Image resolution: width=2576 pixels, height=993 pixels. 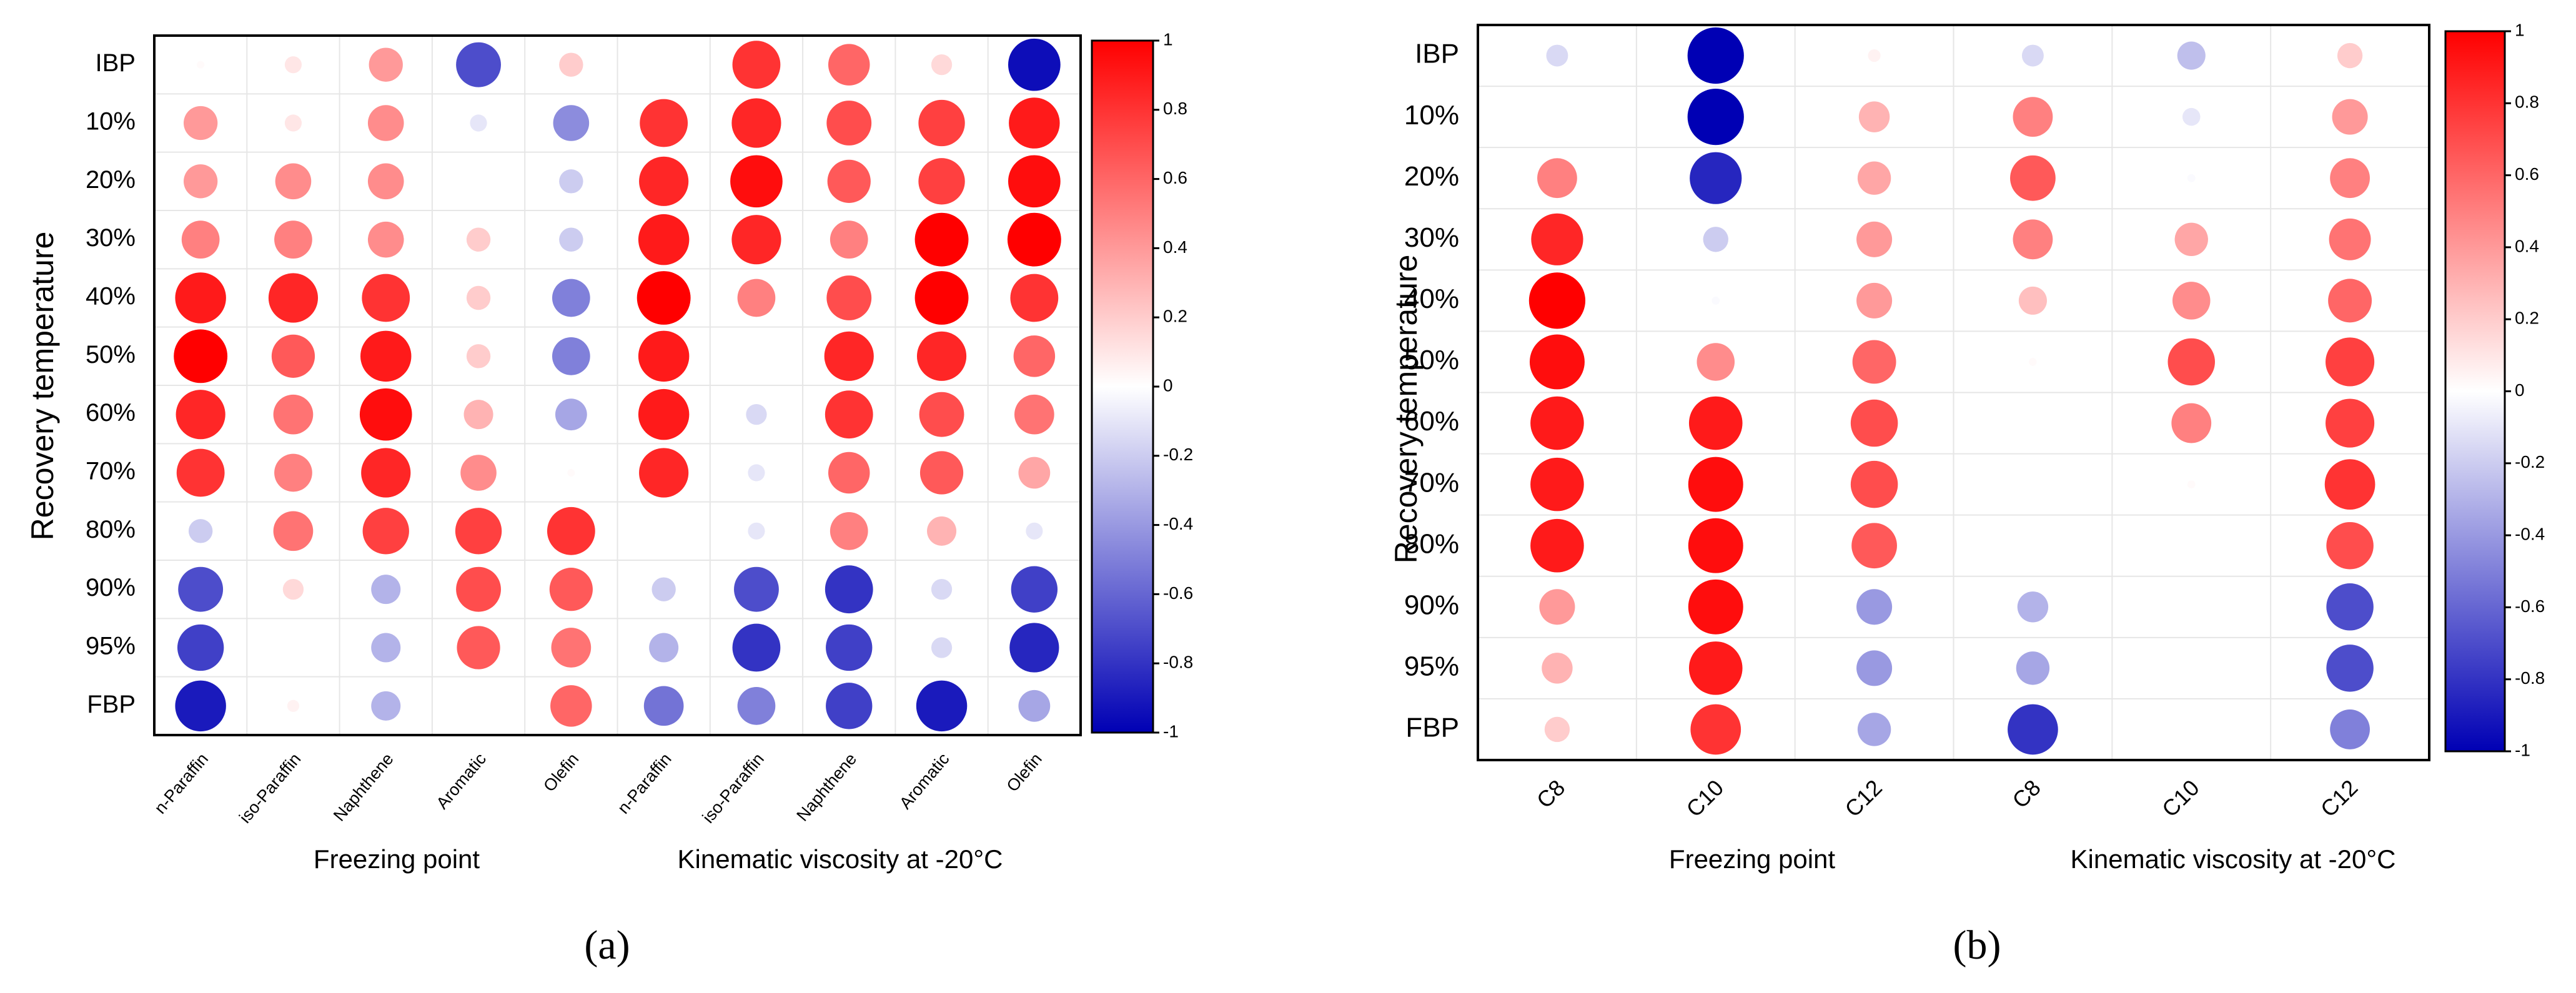 I want to click on panel-a-x-tick-label: Aromatic, so click(x=924, y=781).